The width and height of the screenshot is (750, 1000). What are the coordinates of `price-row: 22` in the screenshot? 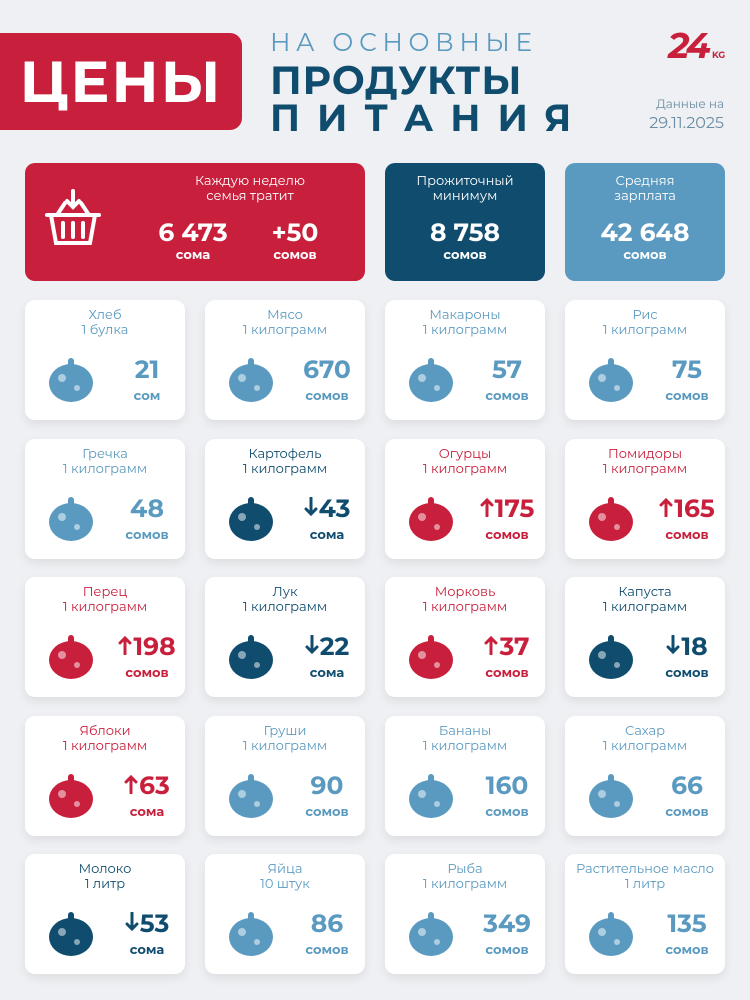 It's located at (327, 647).